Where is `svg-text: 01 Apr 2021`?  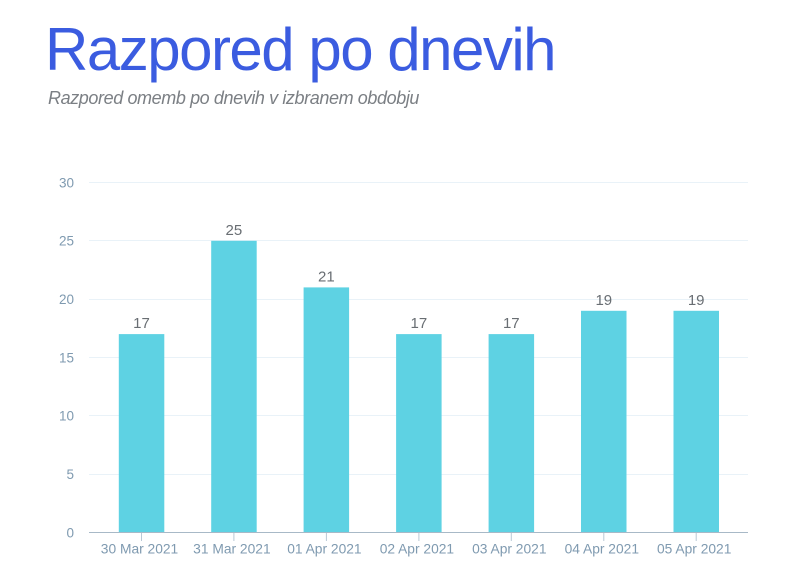 svg-text: 01 Apr 2021 is located at coordinates (324, 549).